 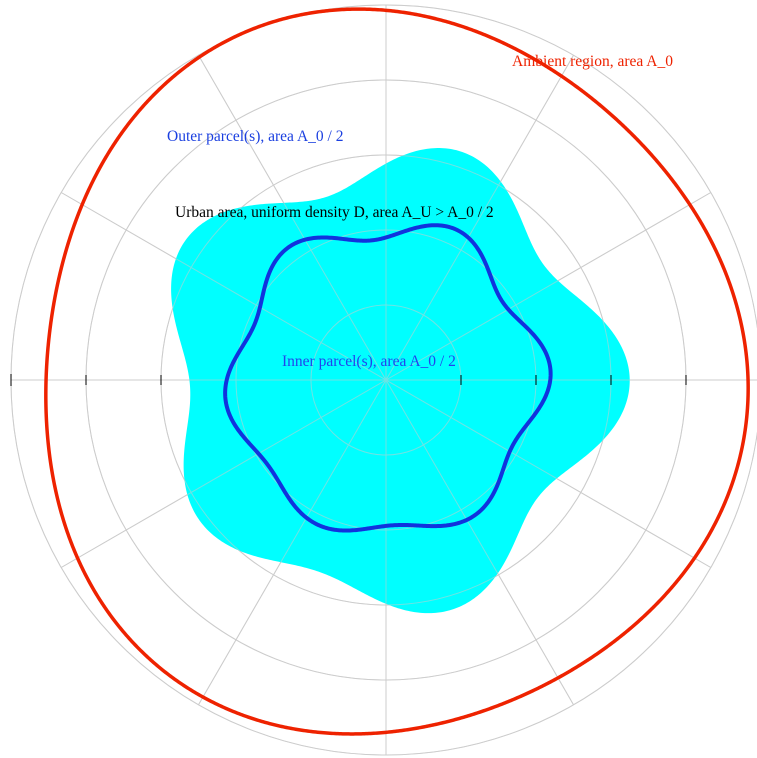 What do you see at coordinates (592, 61) in the screenshot?
I see `ambient-region-label: Ambient region, area A_0` at bounding box center [592, 61].